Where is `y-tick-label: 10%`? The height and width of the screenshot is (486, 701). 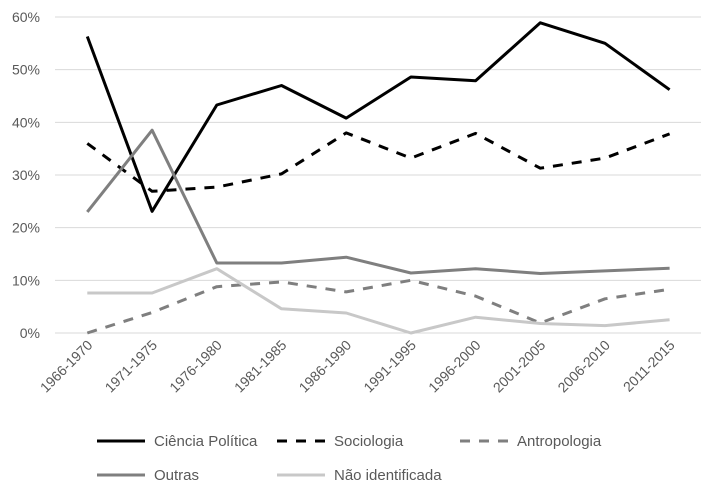
y-tick-label: 10% is located at coordinates (26, 280).